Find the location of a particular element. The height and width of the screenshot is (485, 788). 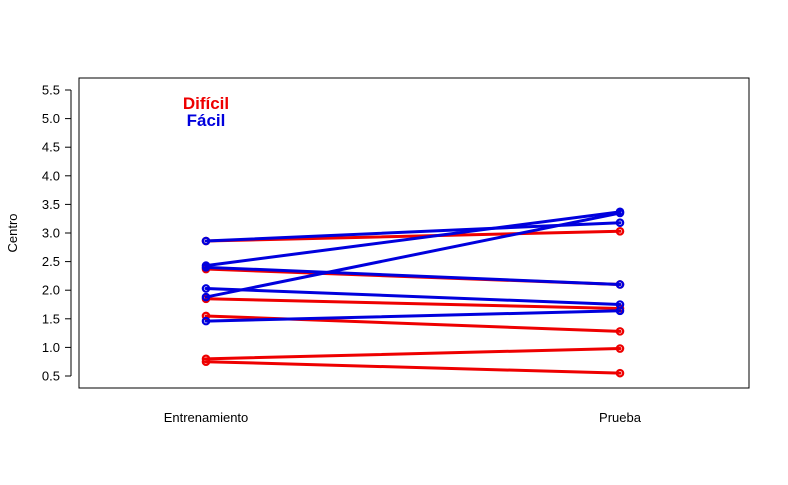

y-tick-label: 2.5 is located at coordinates (51, 261).